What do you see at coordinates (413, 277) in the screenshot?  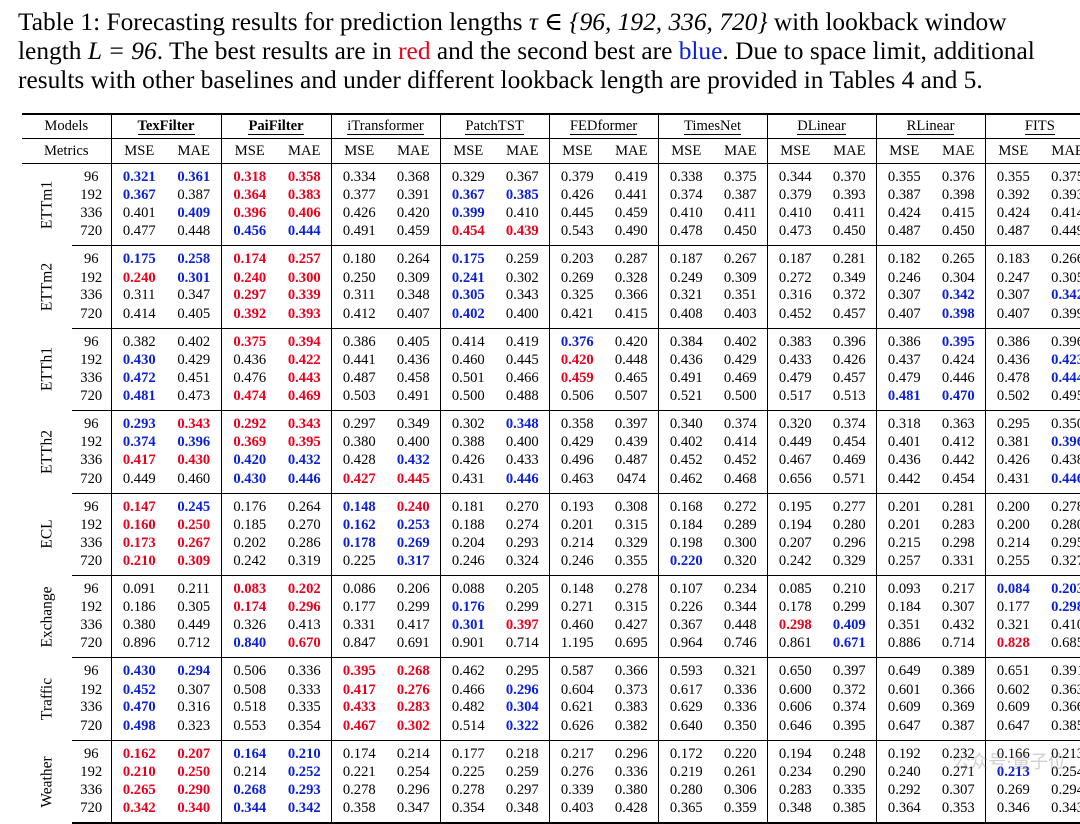 I see `mae-value: 0.309` at bounding box center [413, 277].